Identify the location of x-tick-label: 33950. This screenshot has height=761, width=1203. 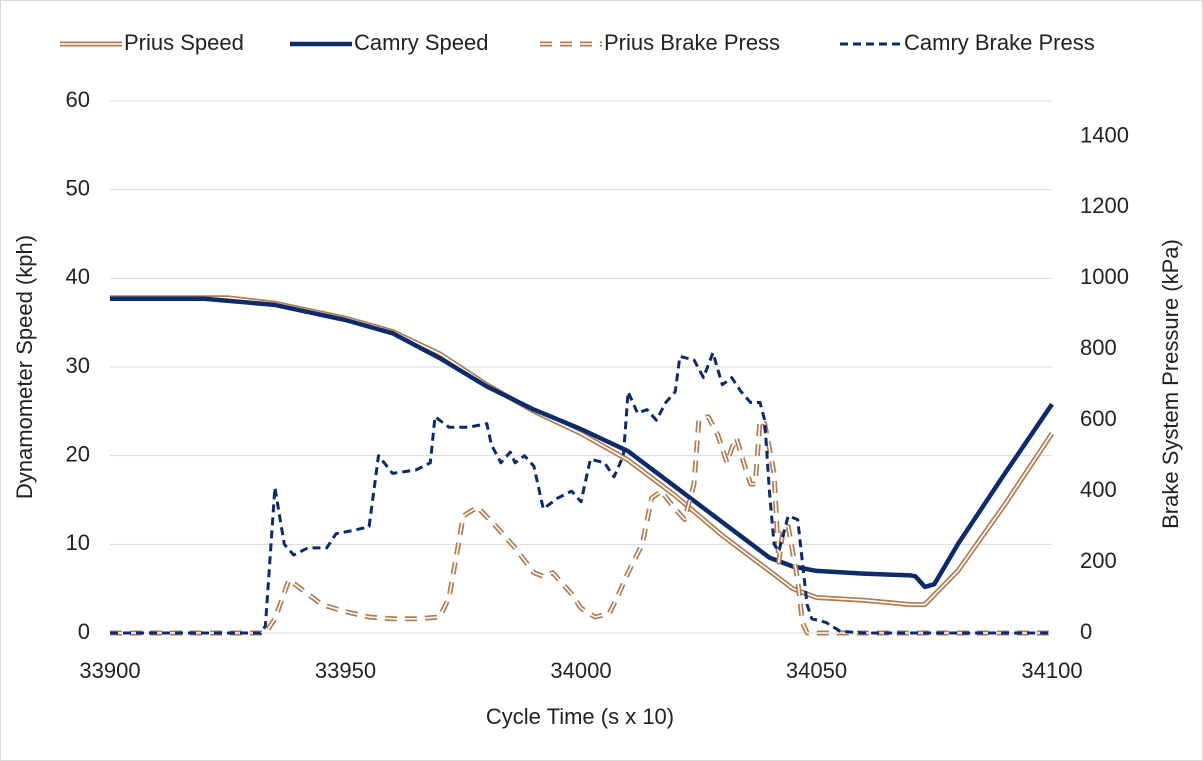
(345, 670).